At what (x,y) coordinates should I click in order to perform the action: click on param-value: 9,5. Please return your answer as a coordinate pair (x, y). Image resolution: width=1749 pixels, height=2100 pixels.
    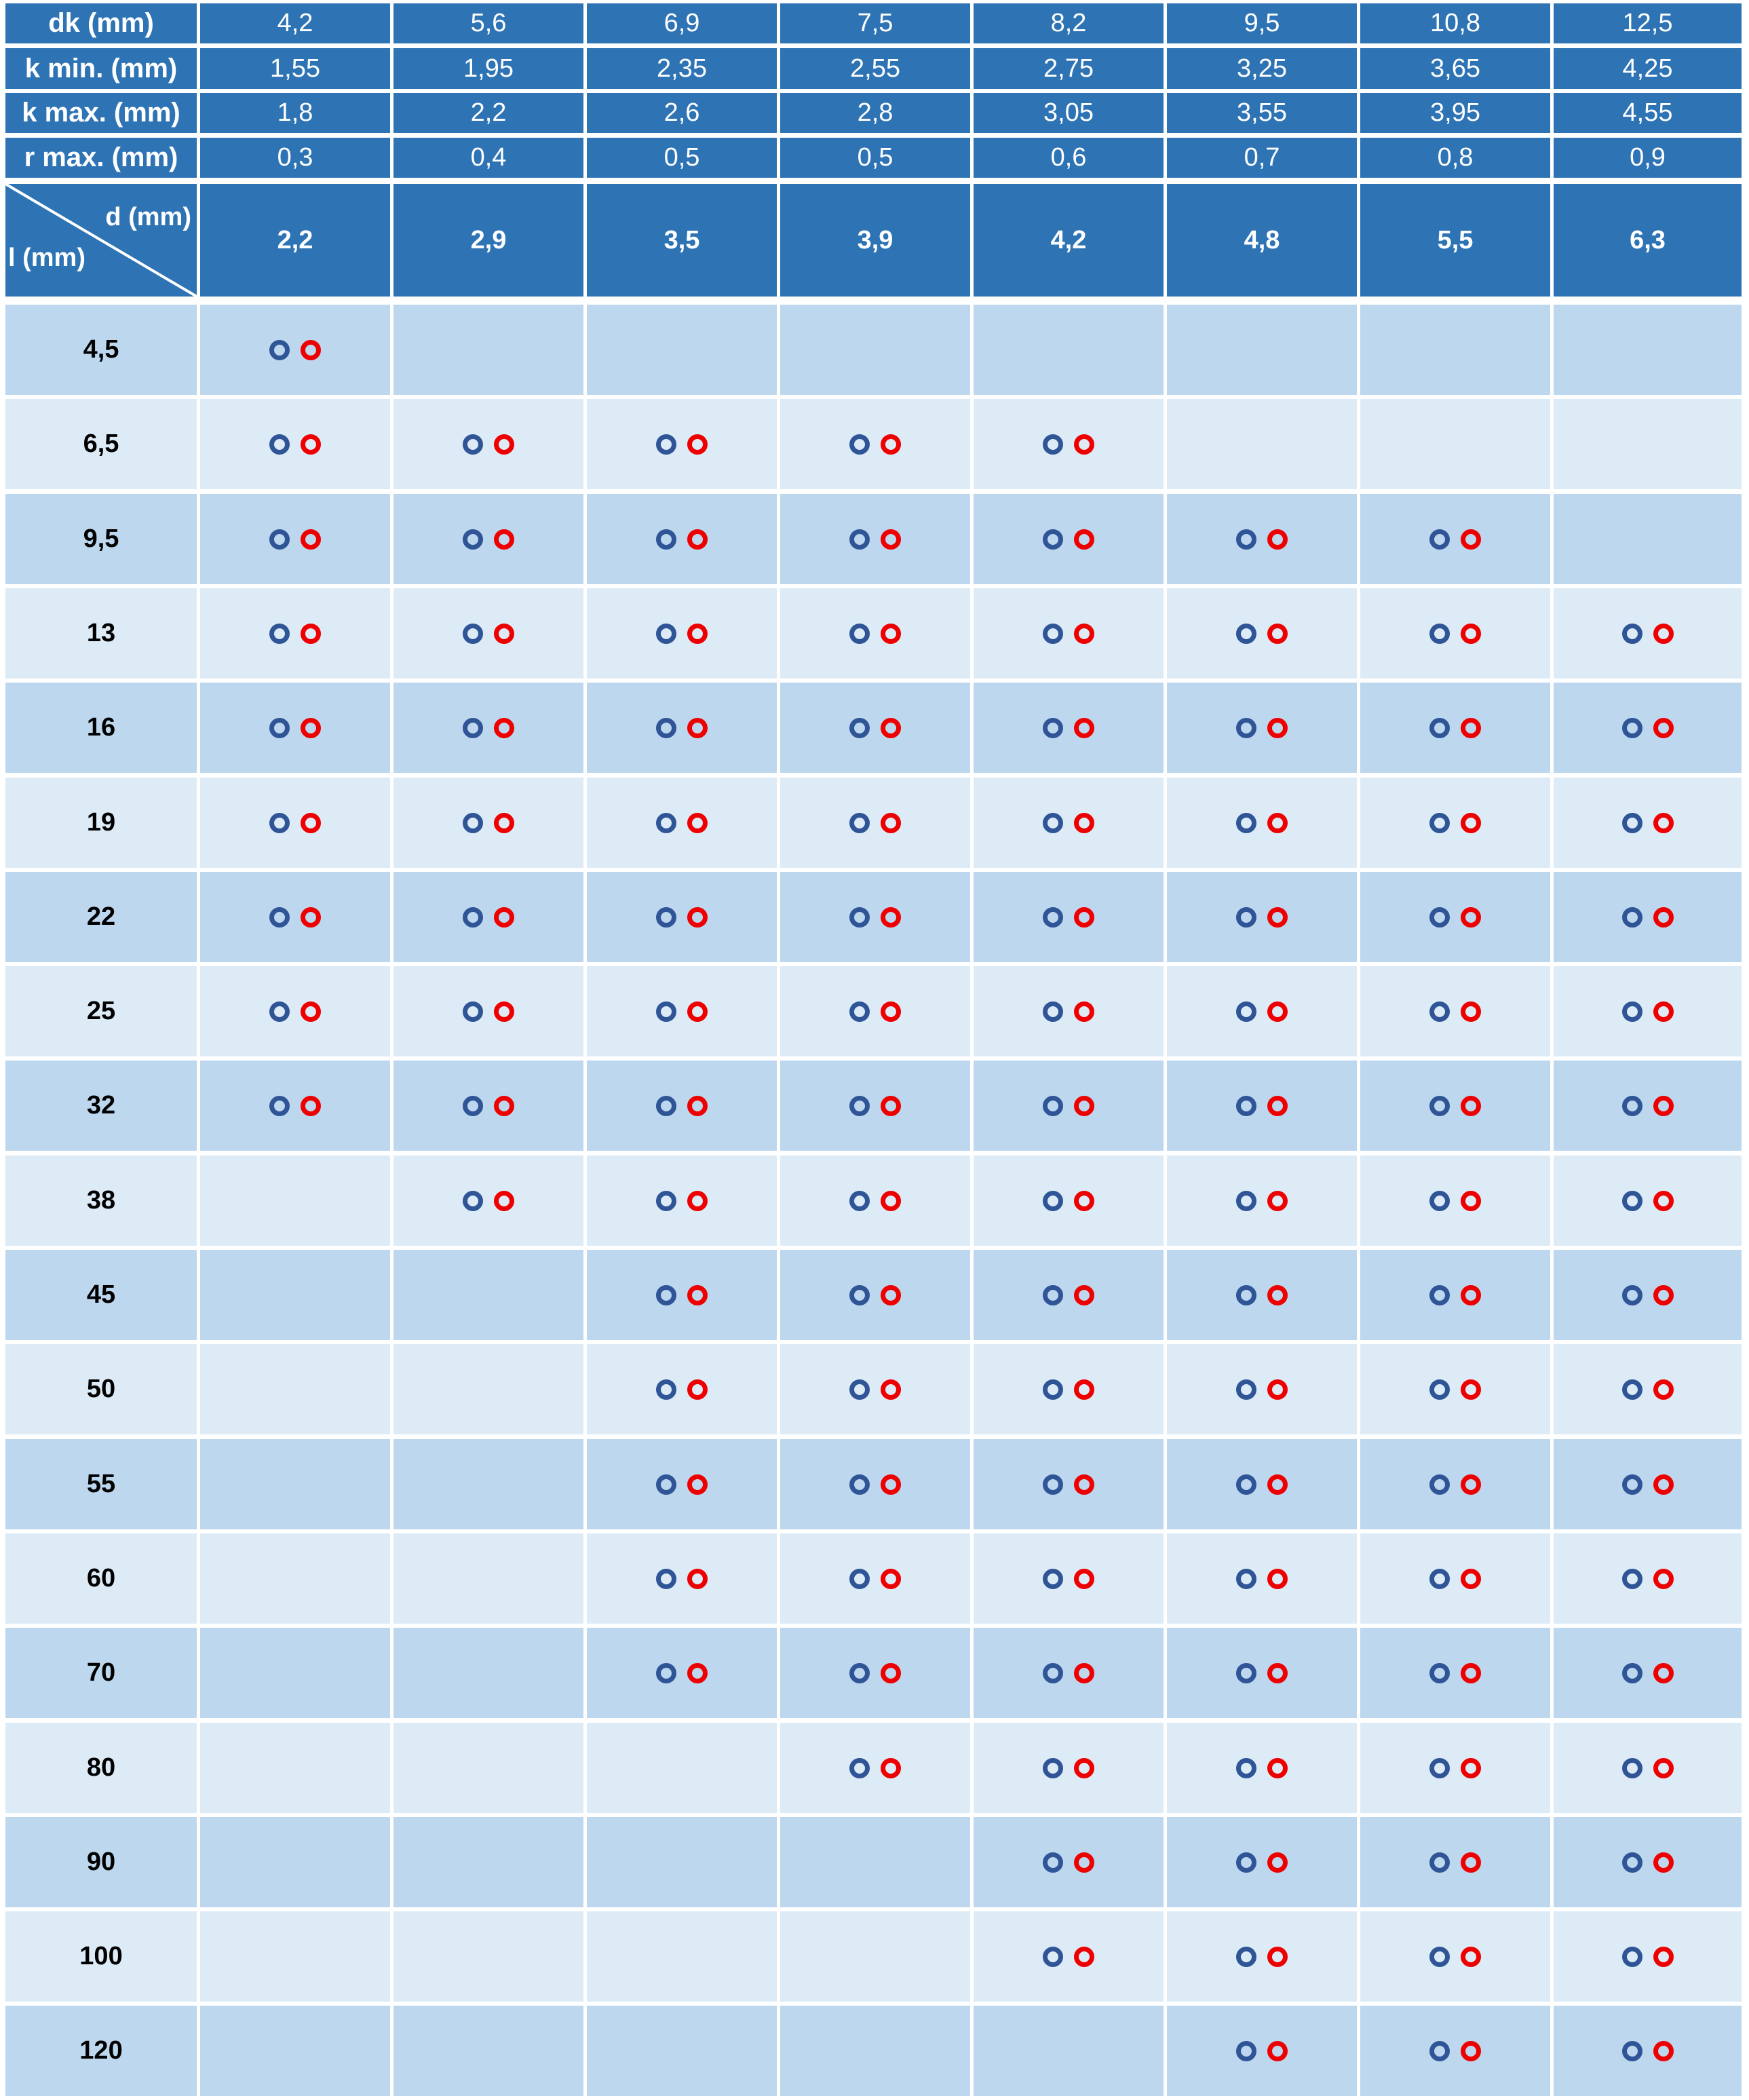
    Looking at the image, I should click on (1262, 23).